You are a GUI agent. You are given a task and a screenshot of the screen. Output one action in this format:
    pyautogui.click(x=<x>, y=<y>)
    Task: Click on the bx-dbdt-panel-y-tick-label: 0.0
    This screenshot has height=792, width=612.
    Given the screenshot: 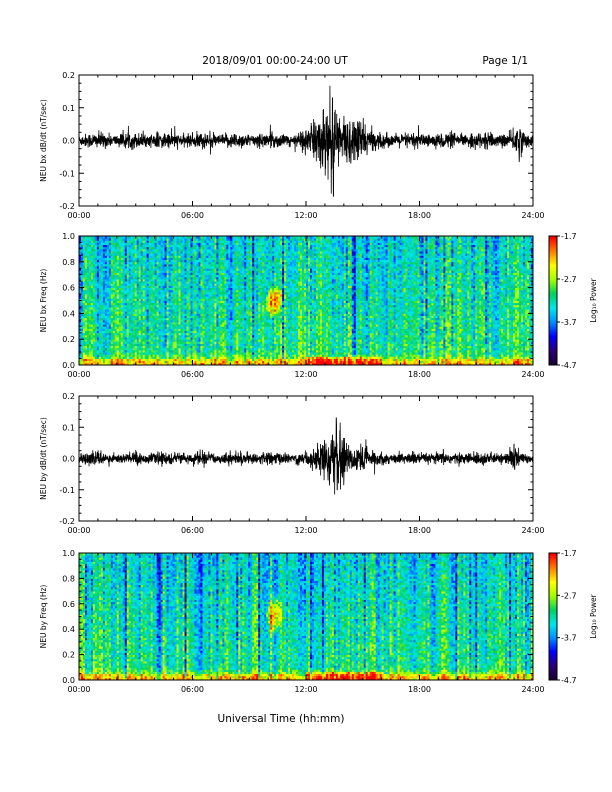 What is the action you would take?
    pyautogui.click(x=68, y=141)
    